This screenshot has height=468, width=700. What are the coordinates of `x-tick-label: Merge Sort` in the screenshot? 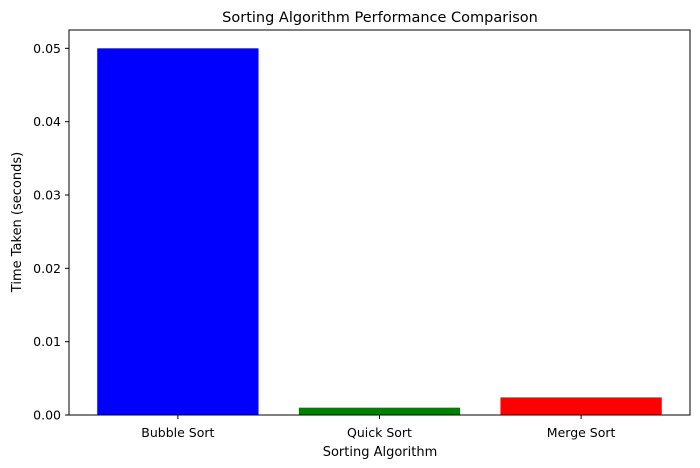 It's located at (581, 432).